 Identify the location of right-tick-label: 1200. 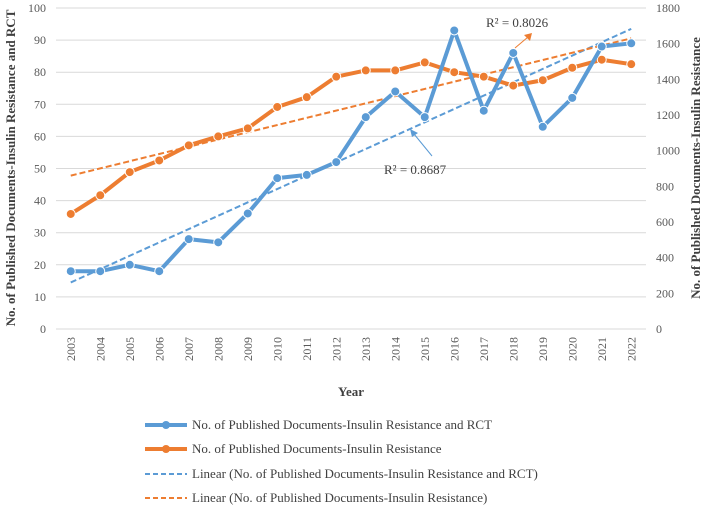
(668, 115).